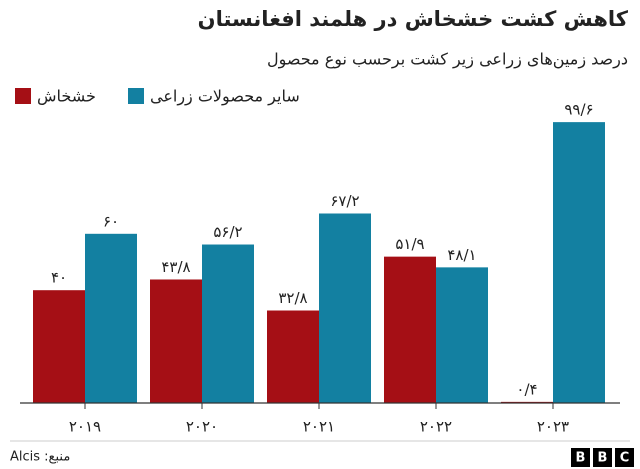 This screenshot has height=469, width=640. I want to click on source: منبع: Alcis, so click(40, 457).